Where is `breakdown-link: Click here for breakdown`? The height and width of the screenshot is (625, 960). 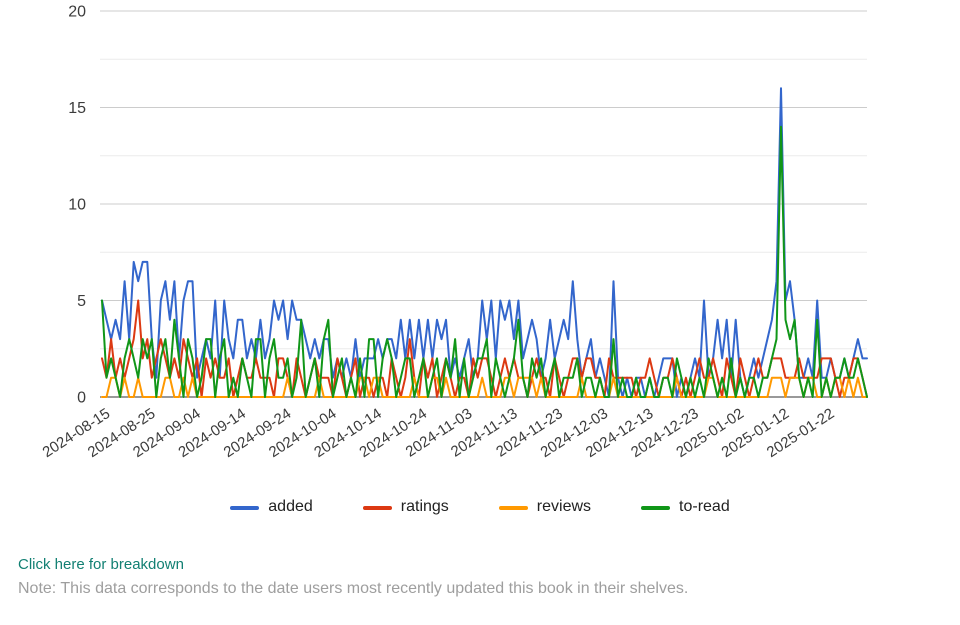 breakdown-link: Click here for breakdown is located at coordinates (101, 564).